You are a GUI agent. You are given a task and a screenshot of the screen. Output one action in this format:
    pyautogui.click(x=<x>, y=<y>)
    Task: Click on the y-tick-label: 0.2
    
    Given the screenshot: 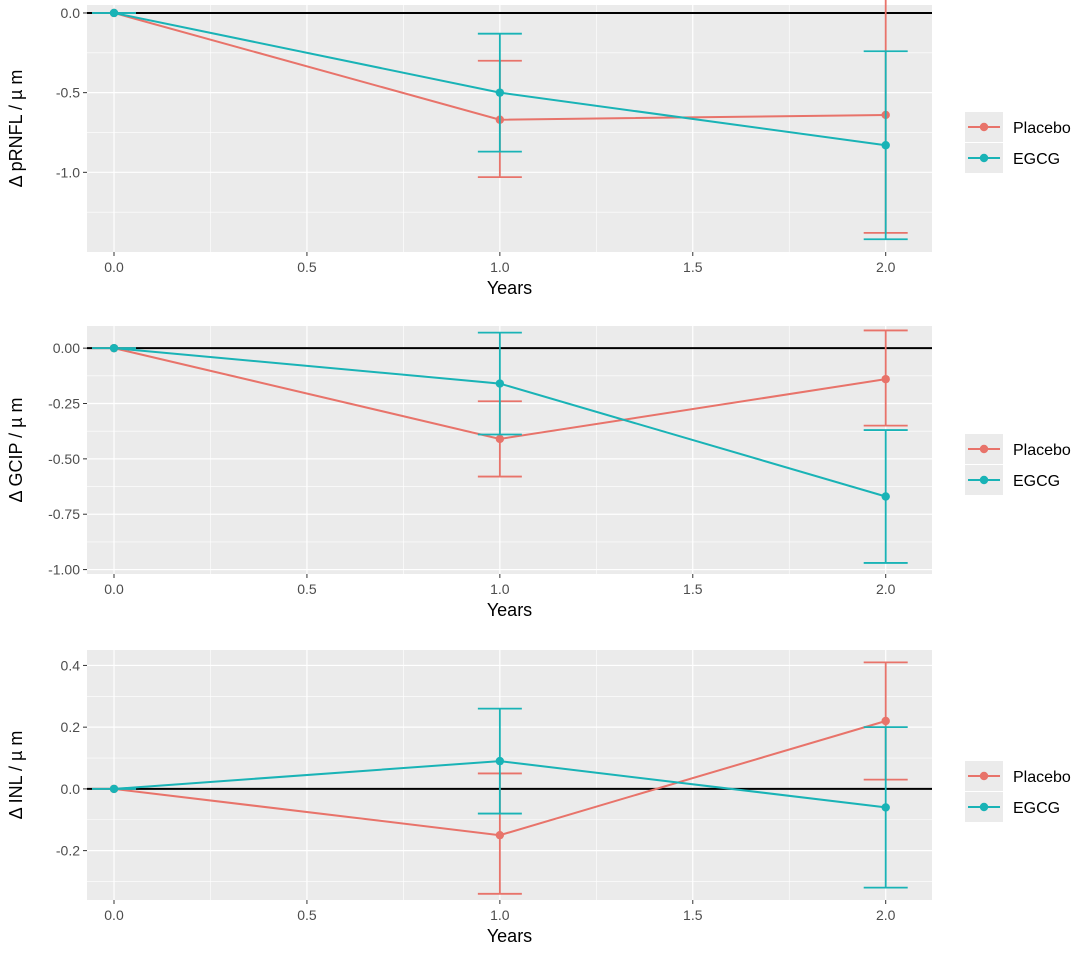 What is the action you would take?
    pyautogui.click(x=71, y=727)
    